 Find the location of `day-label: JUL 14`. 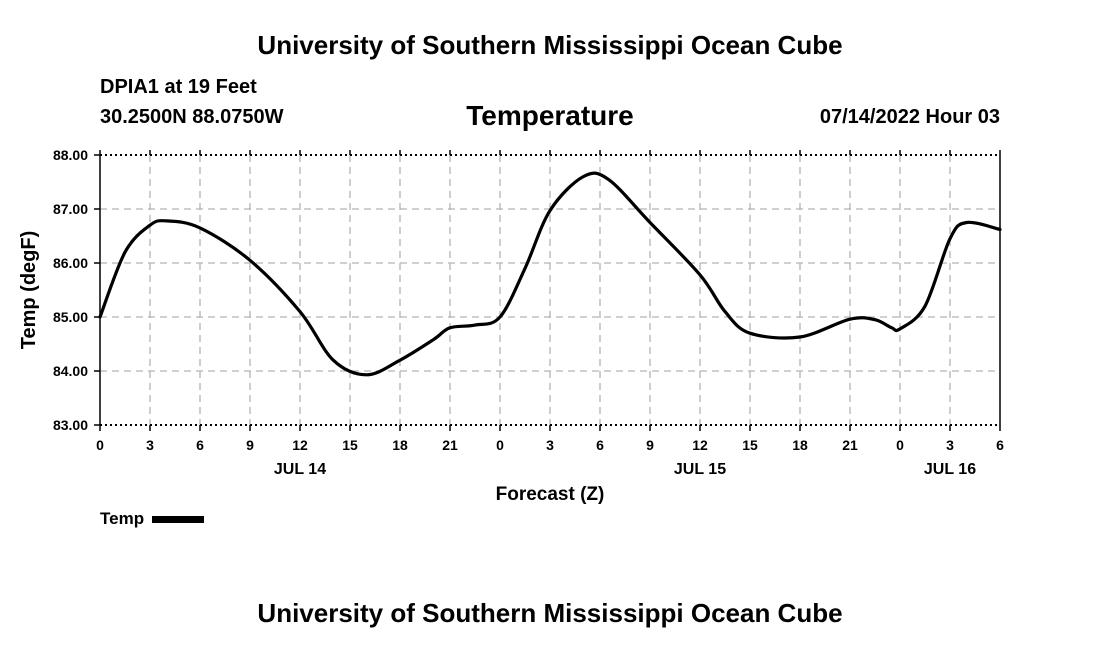

day-label: JUL 14 is located at coordinates (300, 469).